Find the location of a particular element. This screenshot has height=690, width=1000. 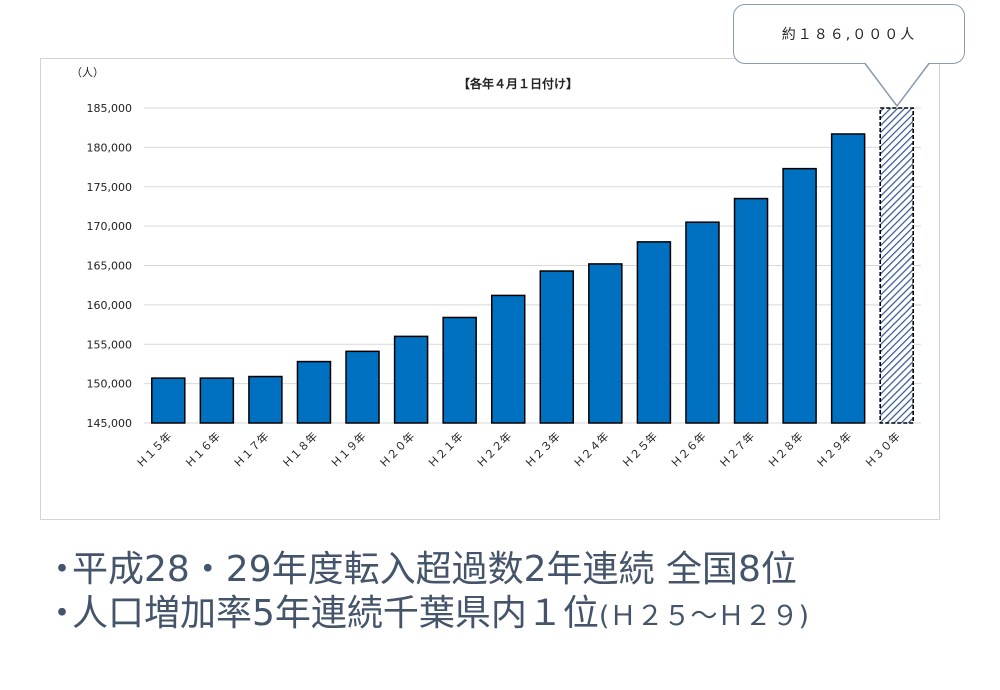

bullet-text: 人口増加率5年連続千葉県内１位 is located at coordinates (335, 613).